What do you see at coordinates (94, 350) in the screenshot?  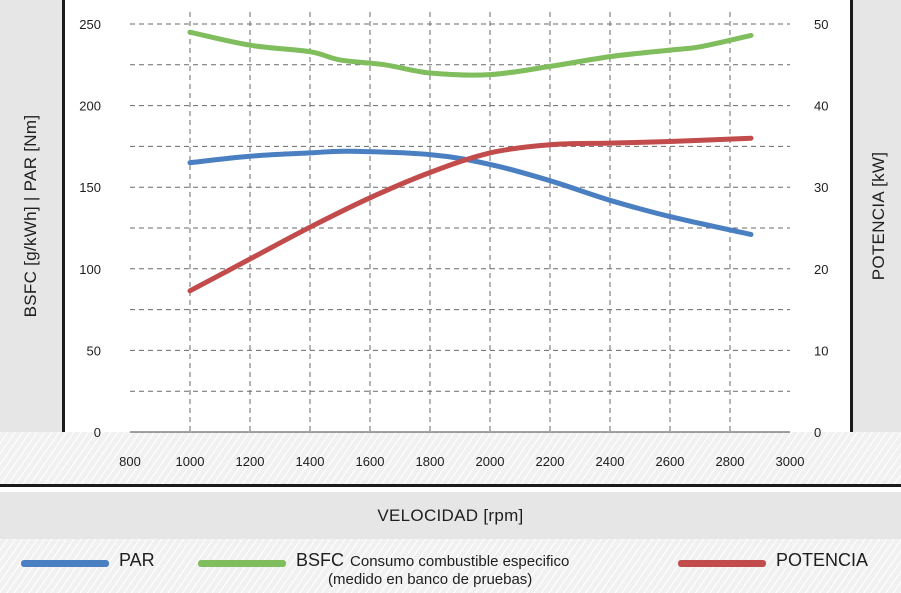 I see `y-left-tick-label: 50` at bounding box center [94, 350].